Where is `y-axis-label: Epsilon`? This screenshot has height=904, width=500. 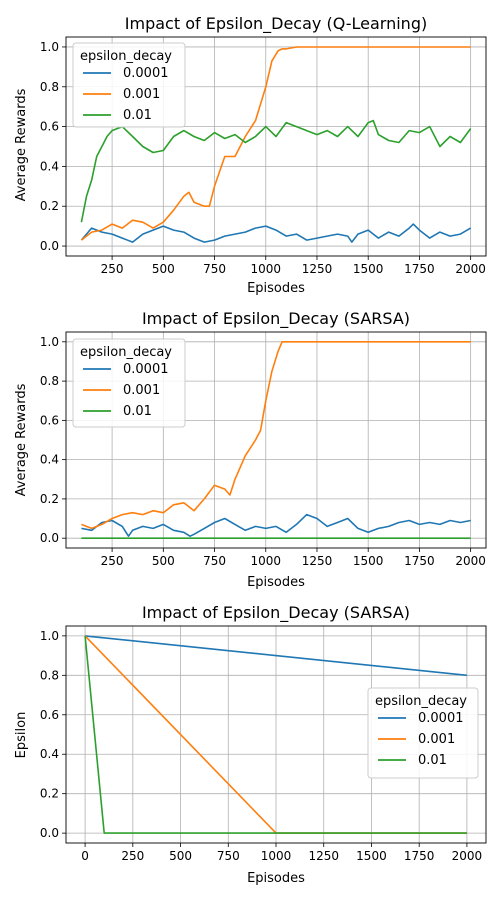 y-axis-label: Epsilon is located at coordinates (21, 735).